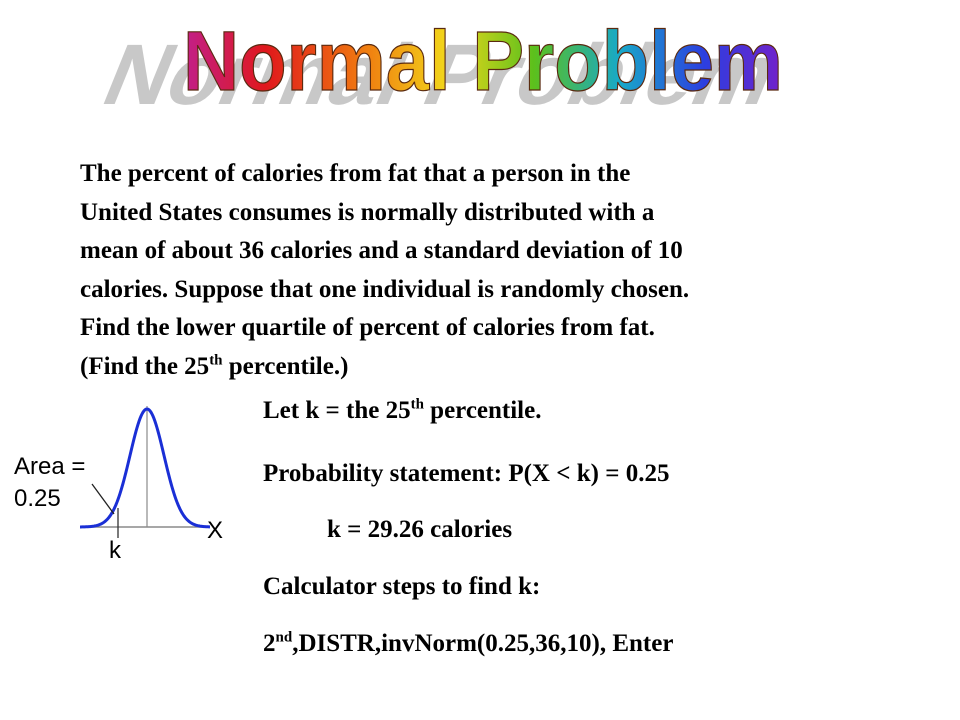 This screenshot has height=720, width=960. What do you see at coordinates (402, 586) in the screenshot?
I see `calculator-title: Calculator steps to find k:` at bounding box center [402, 586].